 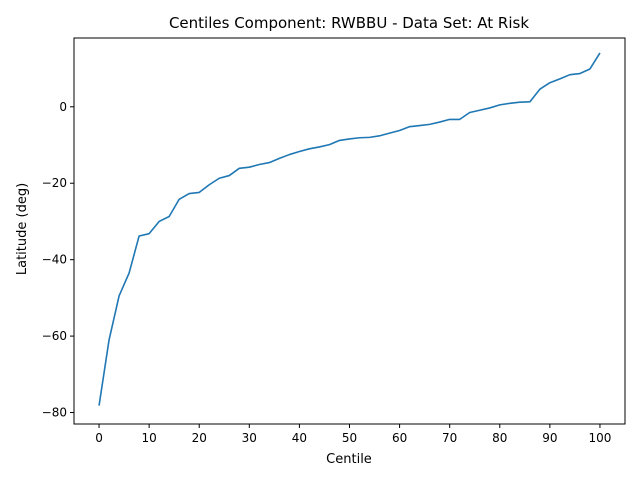 What do you see at coordinates (54, 413) in the screenshot?
I see `y-tick-label: −80` at bounding box center [54, 413].